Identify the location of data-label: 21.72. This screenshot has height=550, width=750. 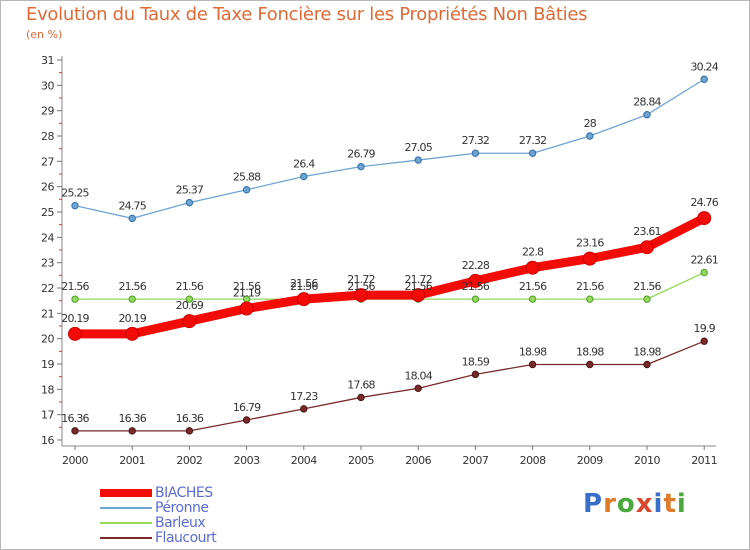
(418, 279).